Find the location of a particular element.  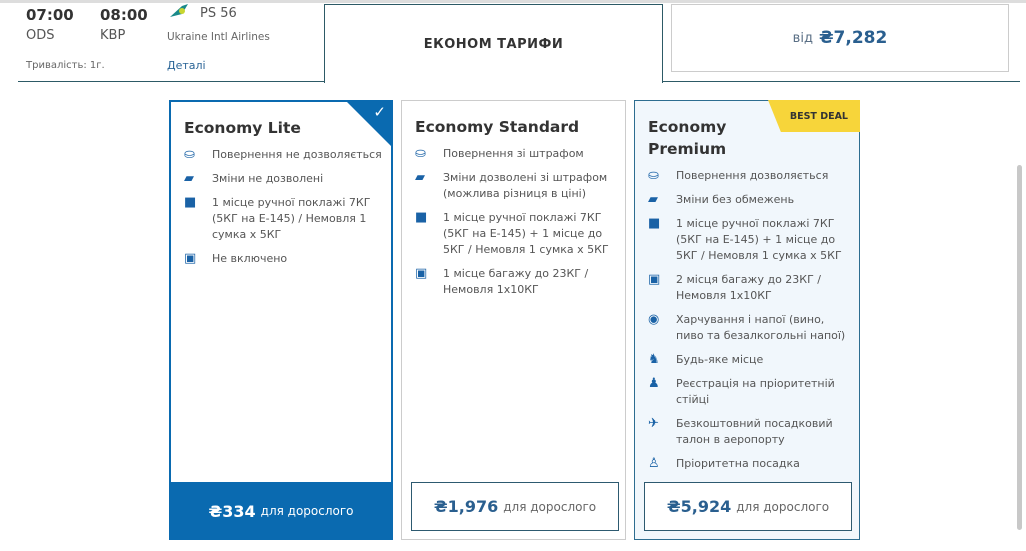

feature-item: ♞ Будь-яке місце is located at coordinates (706, 359).